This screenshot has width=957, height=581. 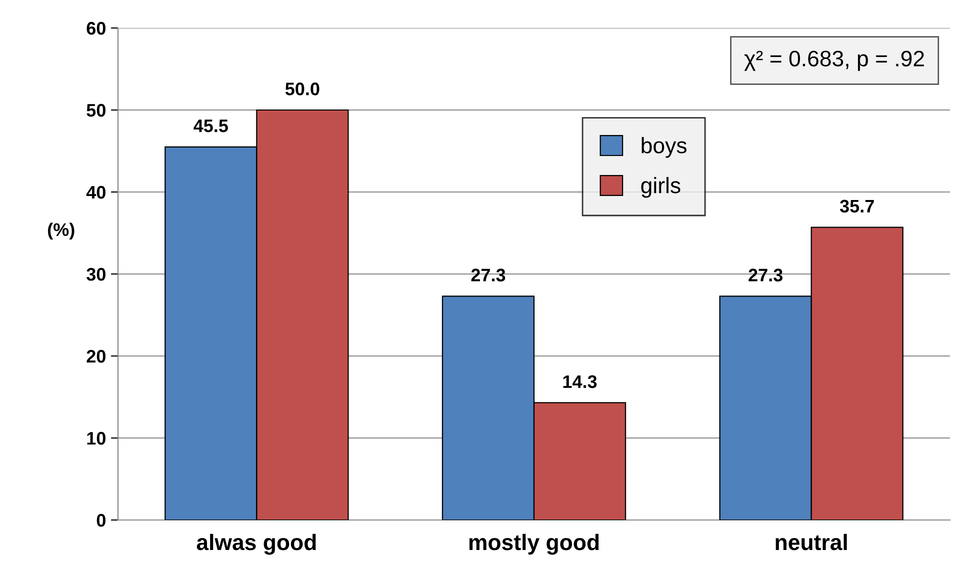 I want to click on data-label: 35.7, so click(x=857, y=206).